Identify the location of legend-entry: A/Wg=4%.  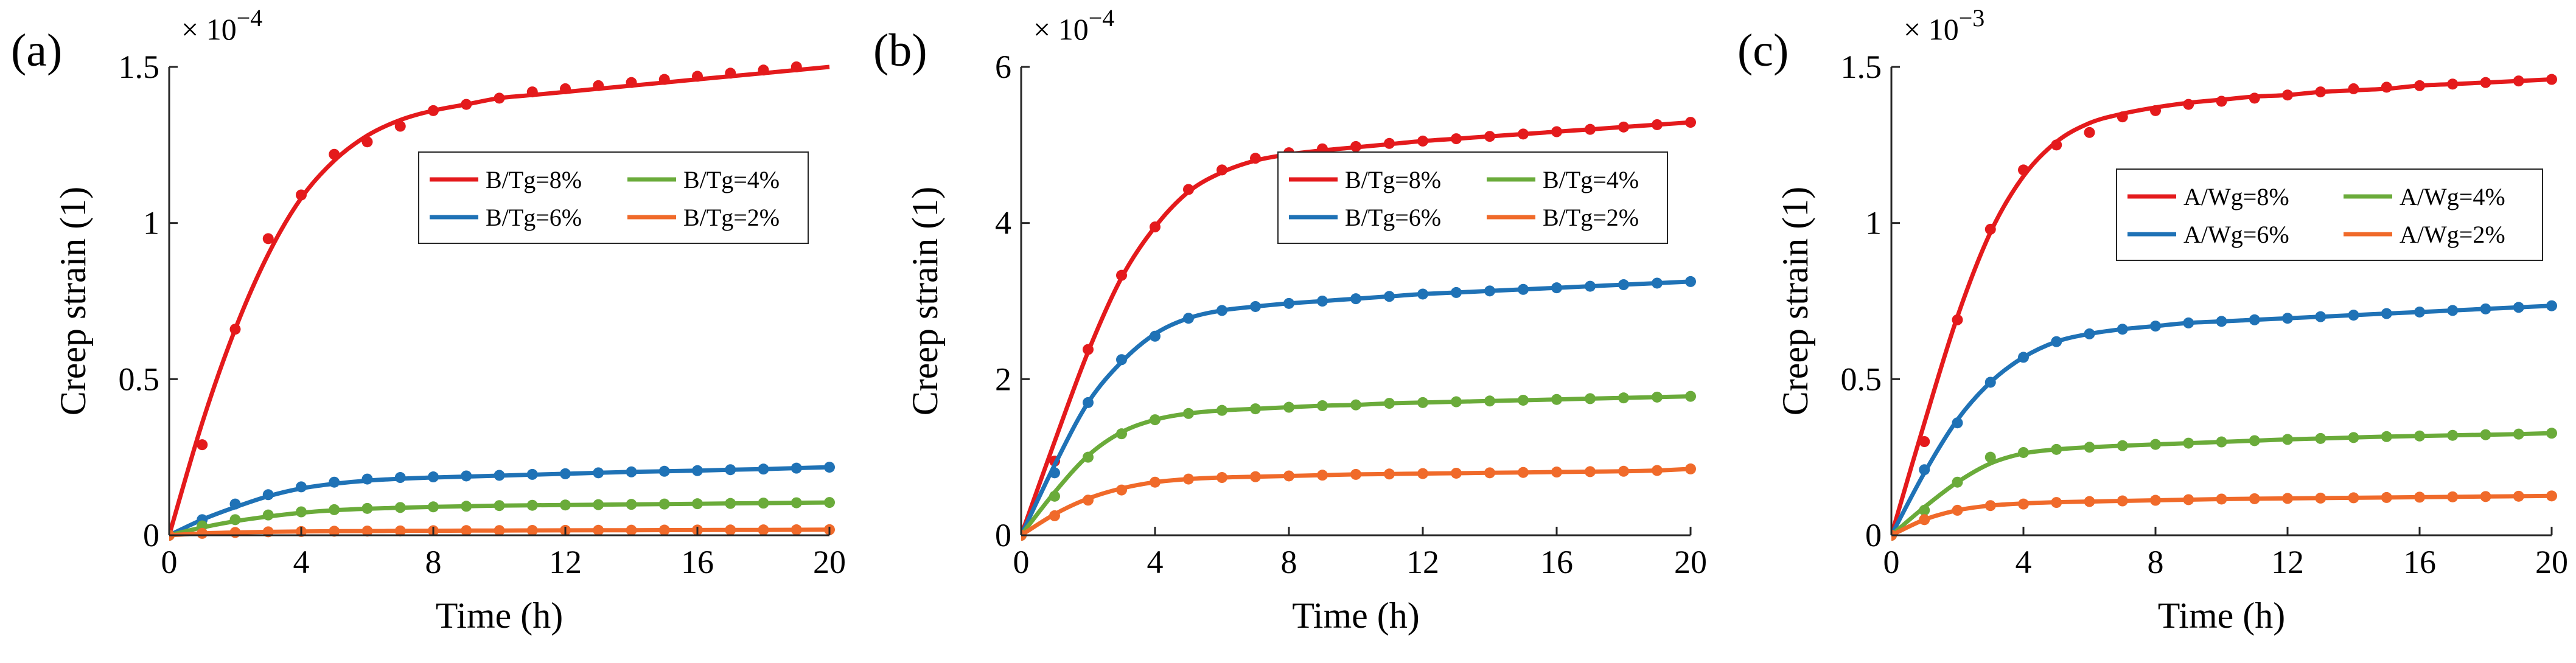
(2452, 196).